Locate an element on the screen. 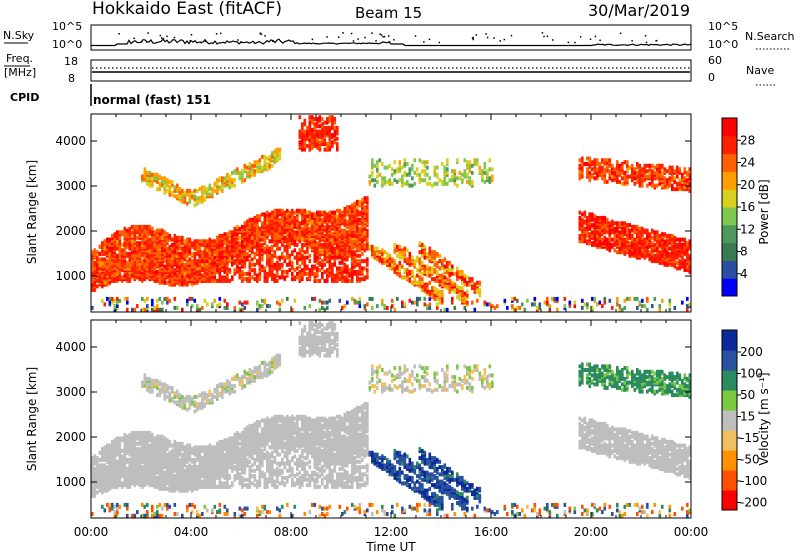  colorbar-tick-label: 20 is located at coordinates (747, 185).